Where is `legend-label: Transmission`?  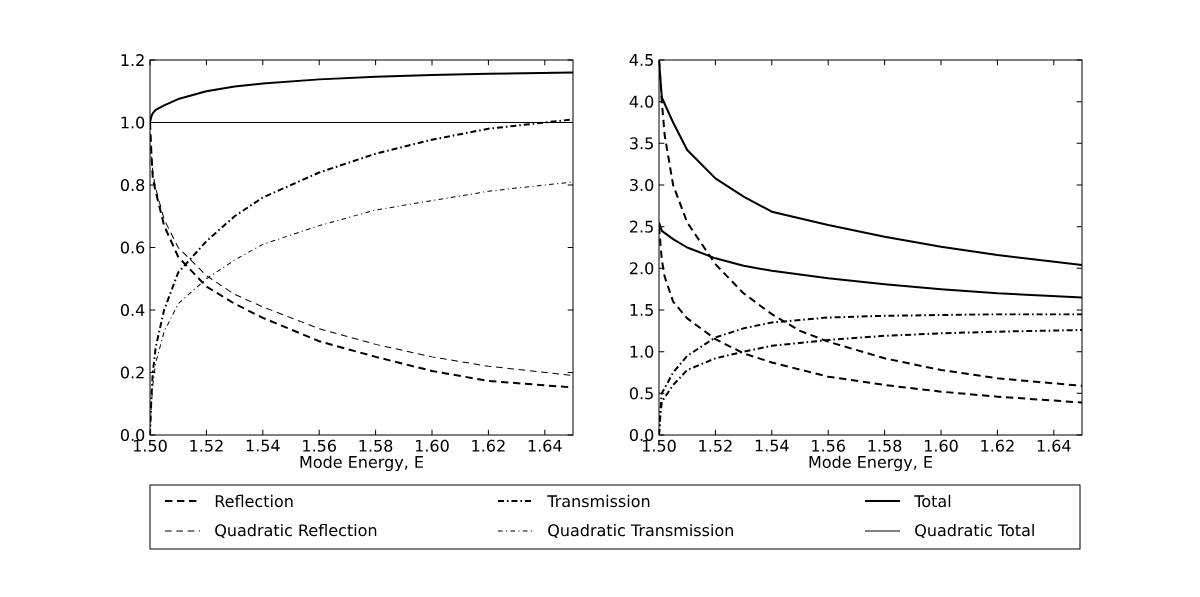 legend-label: Transmission is located at coordinates (598, 501).